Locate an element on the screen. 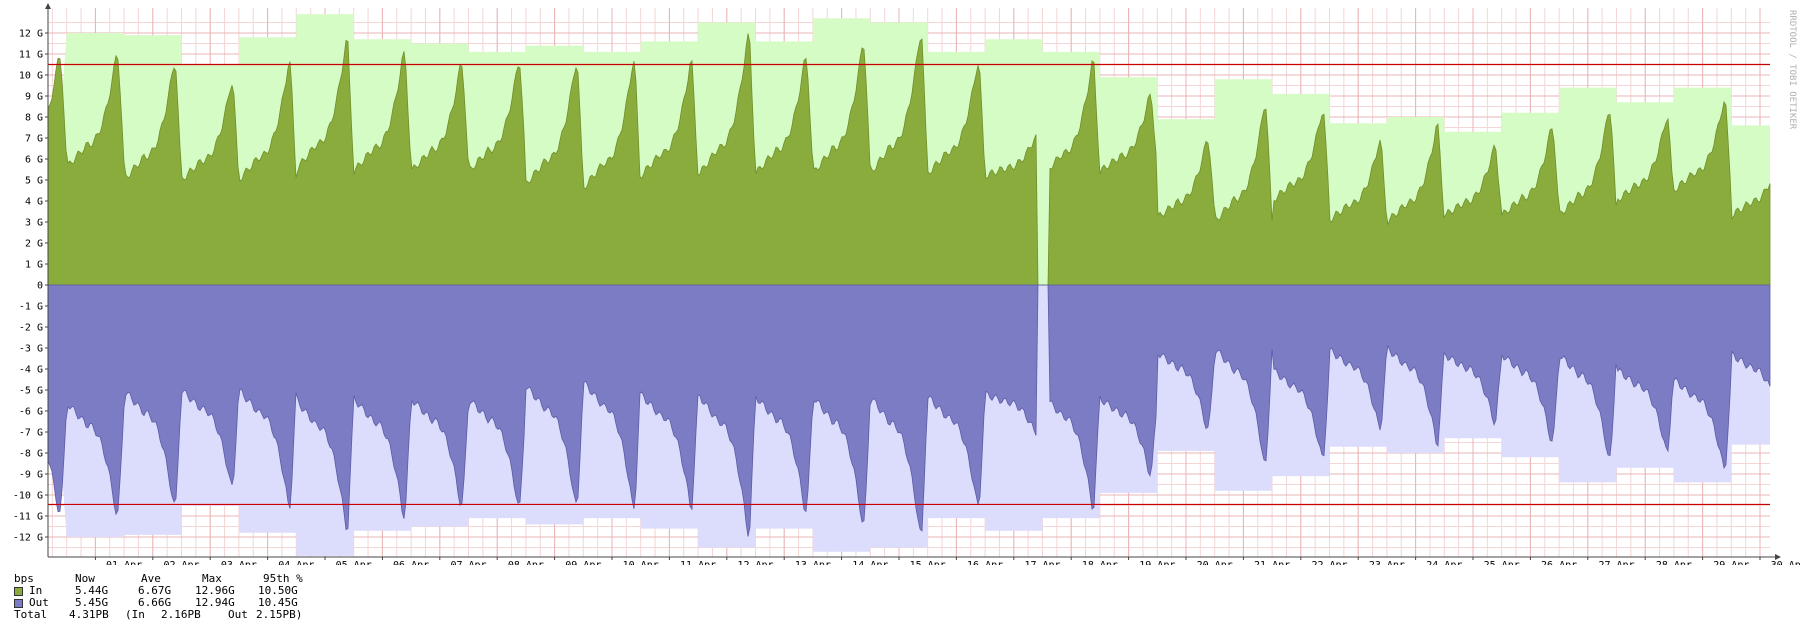 The height and width of the screenshot is (628, 1800). legend-total-in-label: (In is located at coordinates (135, 614).